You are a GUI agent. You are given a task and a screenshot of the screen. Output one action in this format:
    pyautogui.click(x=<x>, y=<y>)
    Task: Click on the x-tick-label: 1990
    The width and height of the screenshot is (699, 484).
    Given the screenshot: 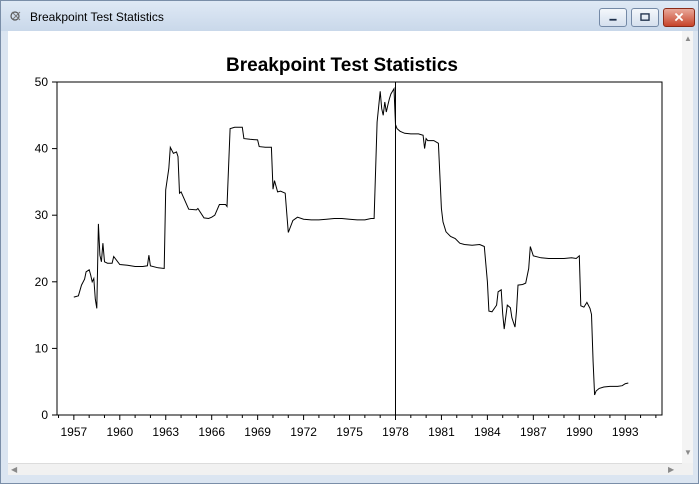 What is the action you would take?
    pyautogui.click(x=579, y=432)
    